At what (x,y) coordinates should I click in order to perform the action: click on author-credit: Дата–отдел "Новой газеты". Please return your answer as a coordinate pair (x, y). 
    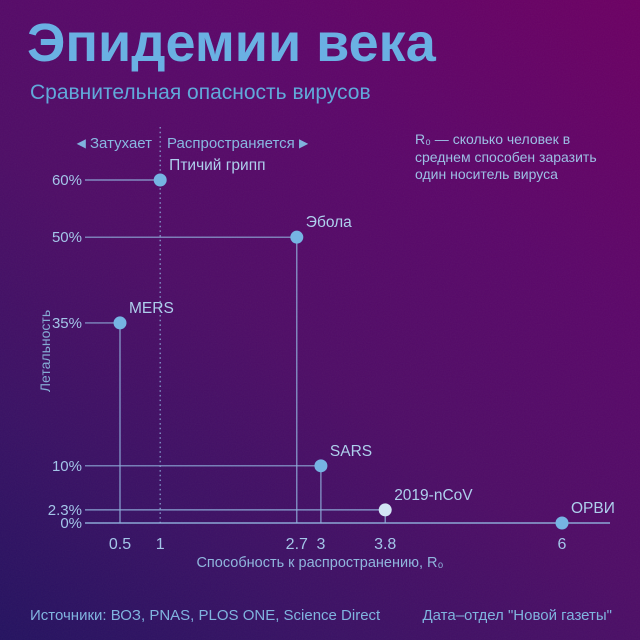
    Looking at the image, I should click on (517, 615).